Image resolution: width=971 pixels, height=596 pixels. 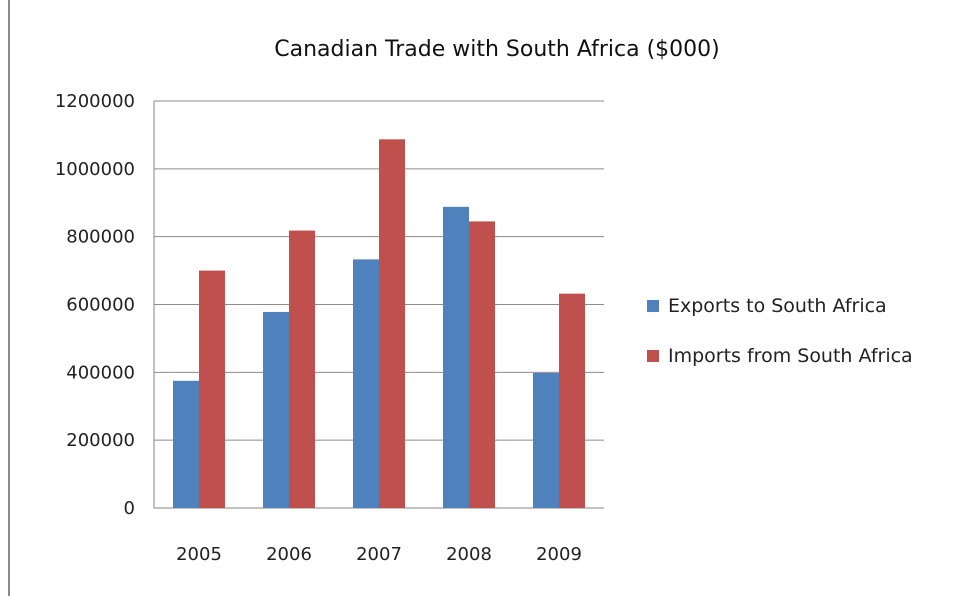 What do you see at coordinates (95, 101) in the screenshot?
I see `y-tick-label: 1200000` at bounding box center [95, 101].